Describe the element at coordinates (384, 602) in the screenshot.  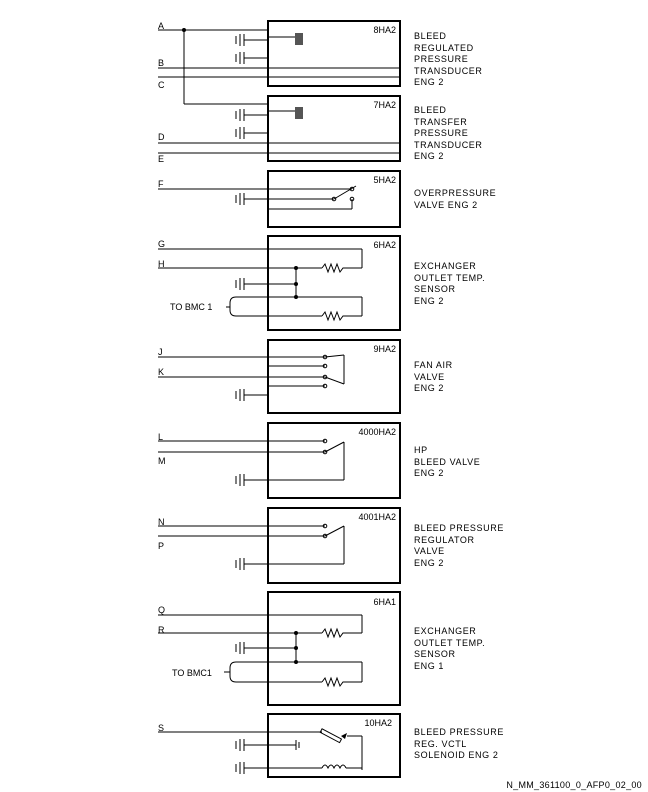
I see `component-code: 6HA1` at that location.